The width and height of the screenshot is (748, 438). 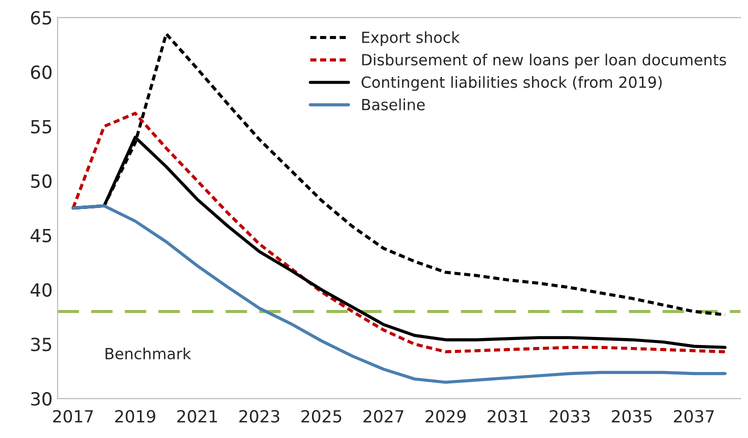 I want to click on legend-label: Export shock, so click(x=411, y=38).